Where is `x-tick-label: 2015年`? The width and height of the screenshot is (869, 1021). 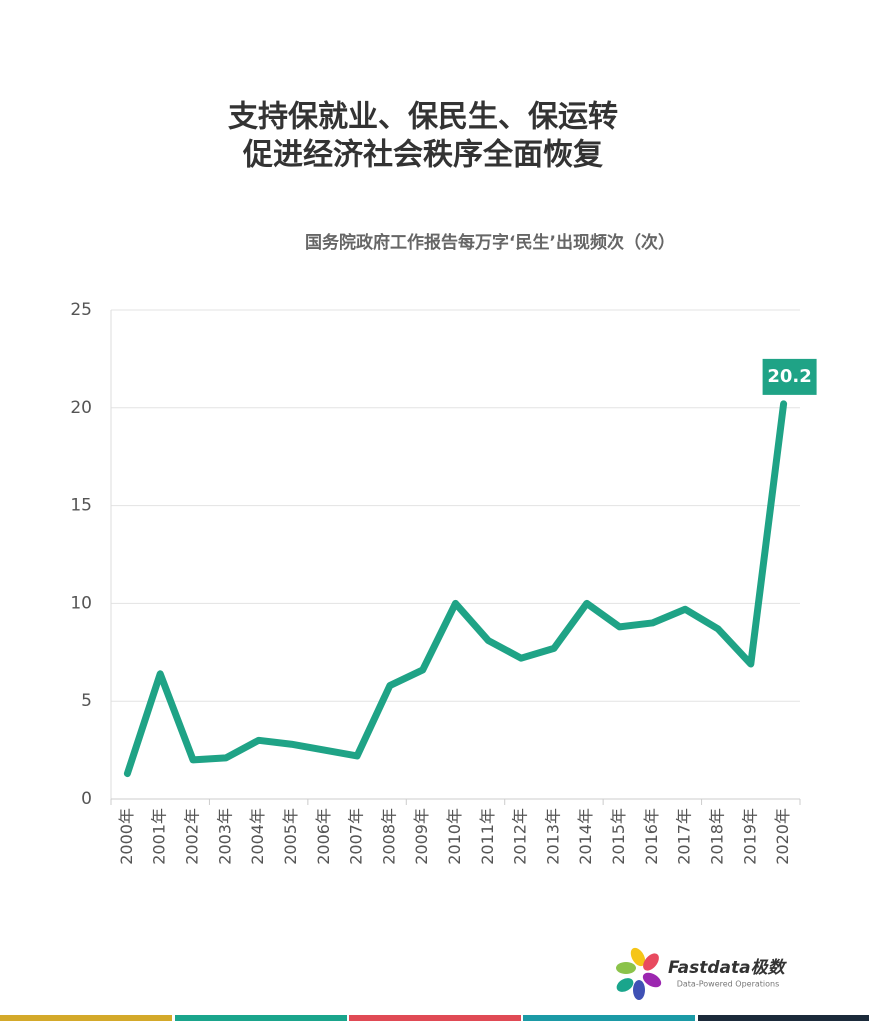 x-tick-label: 2015年 is located at coordinates (618, 836).